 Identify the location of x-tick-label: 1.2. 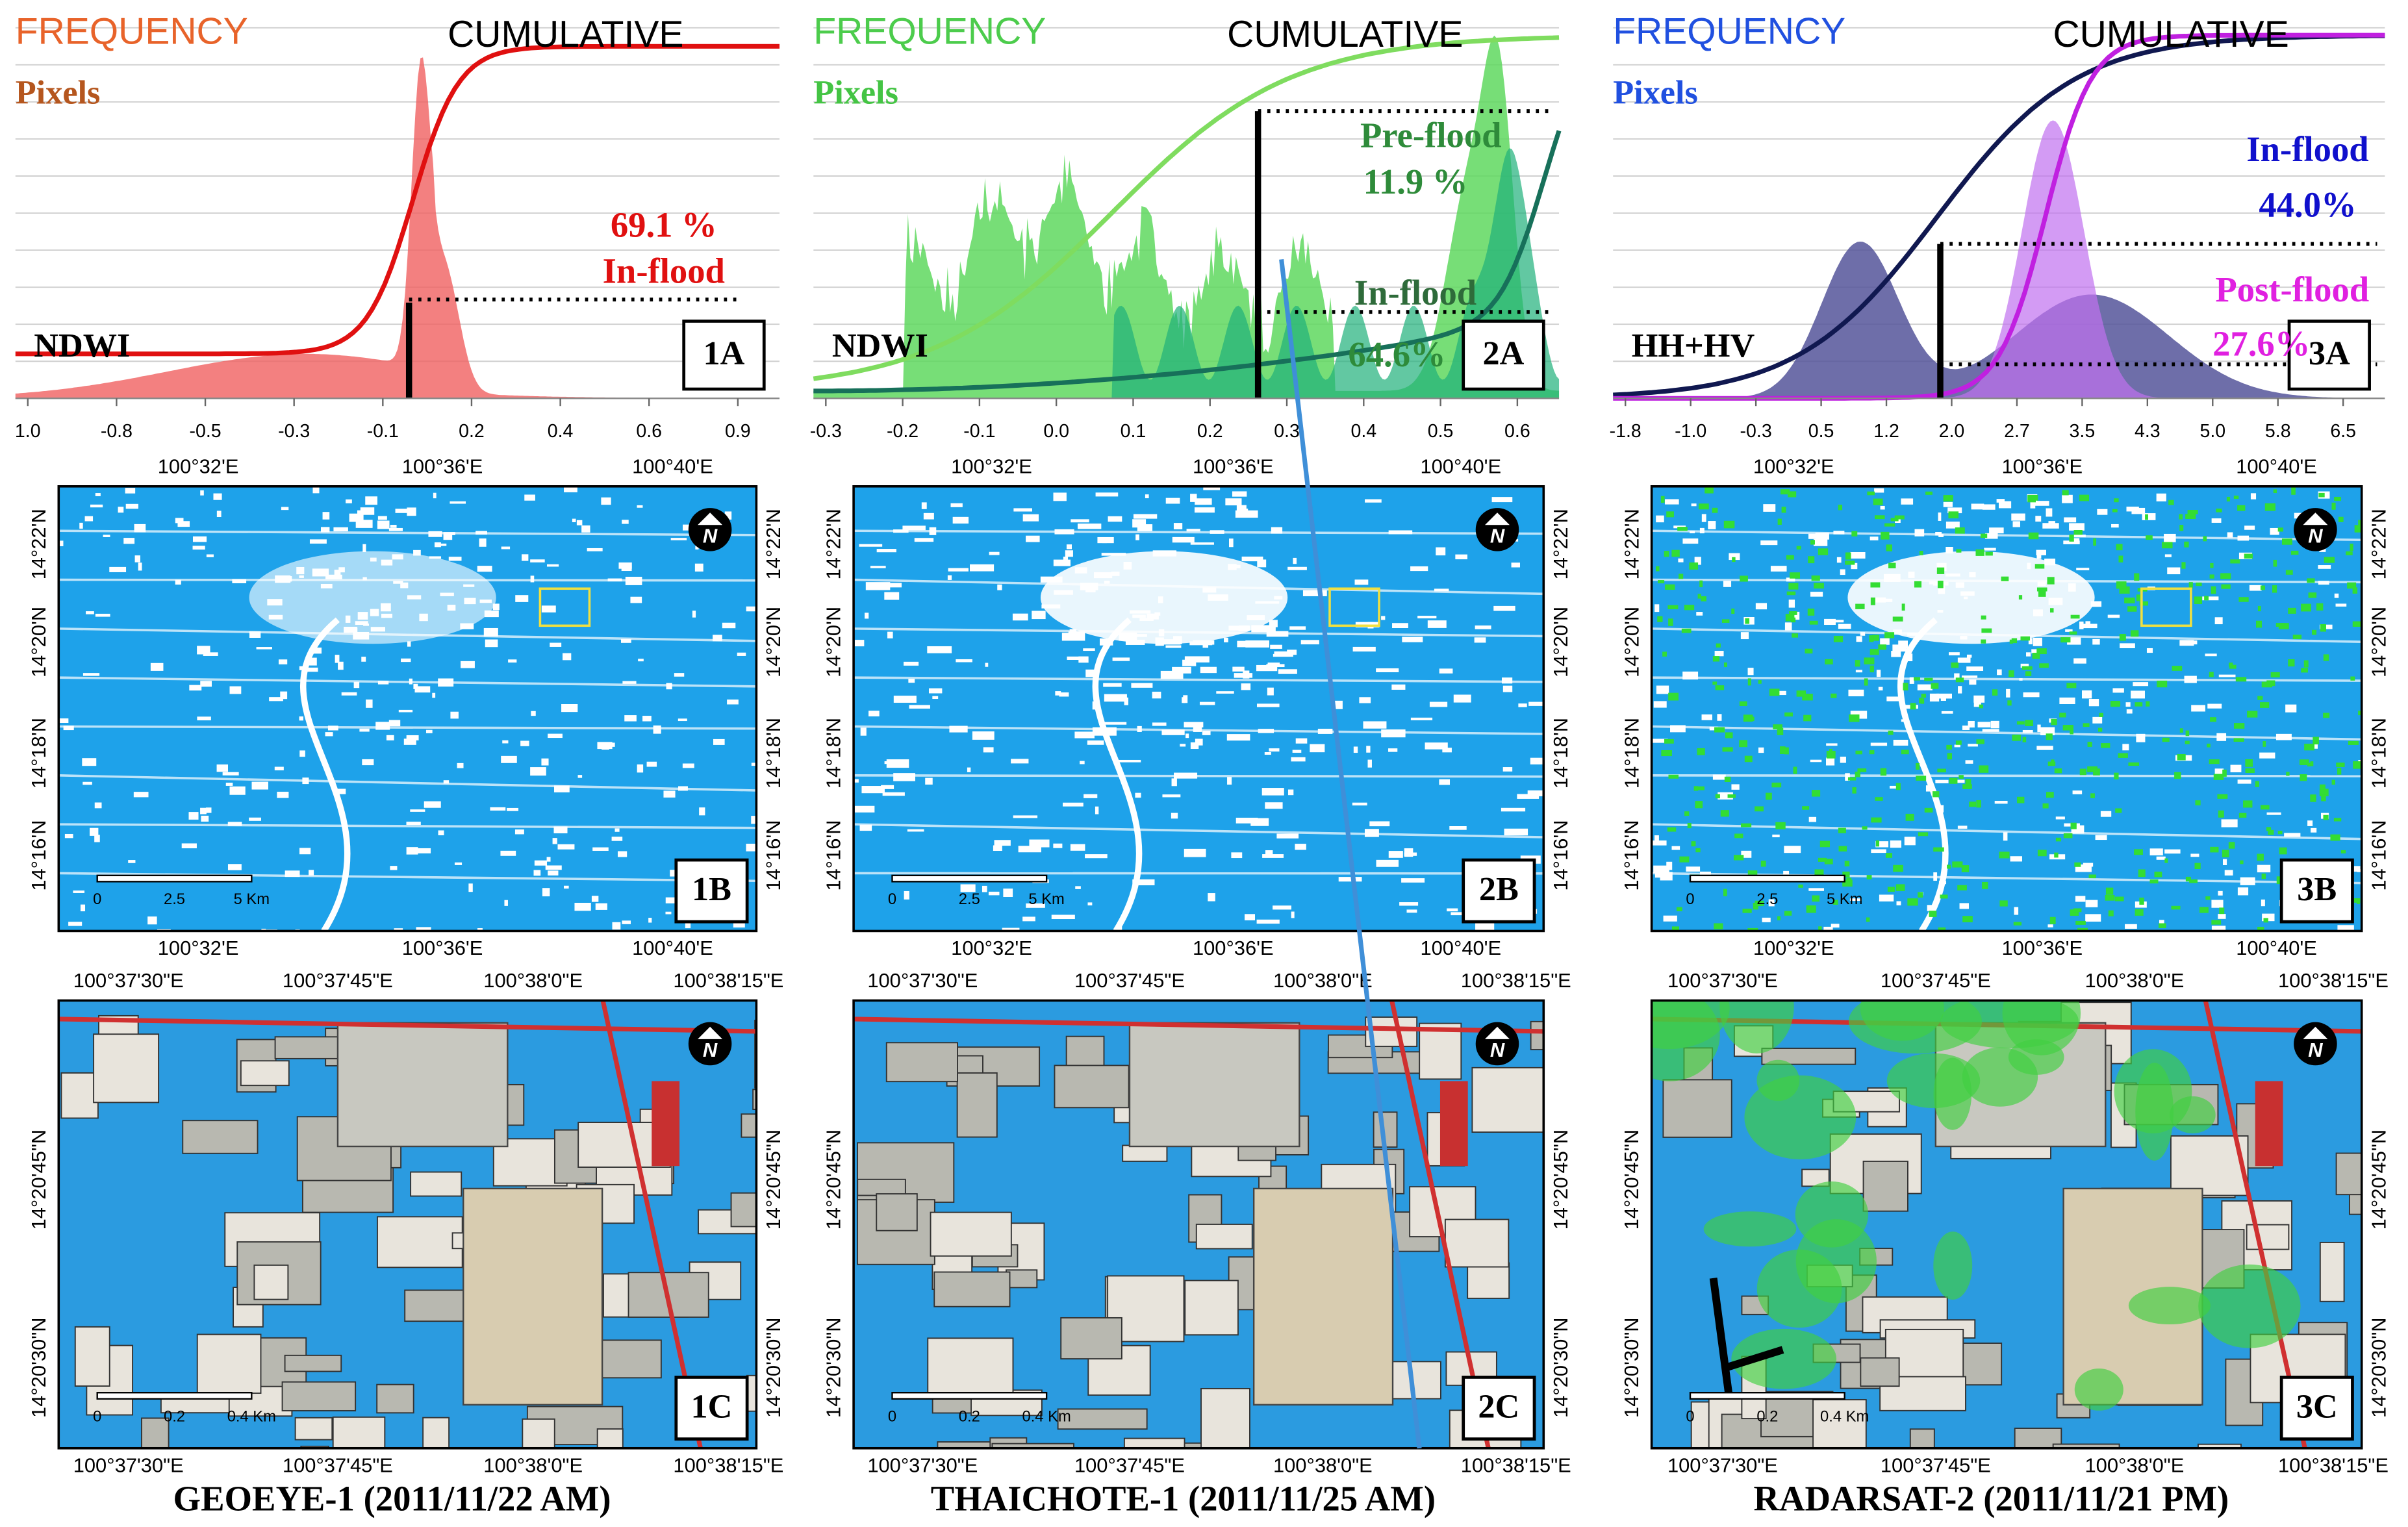
(1886, 431).